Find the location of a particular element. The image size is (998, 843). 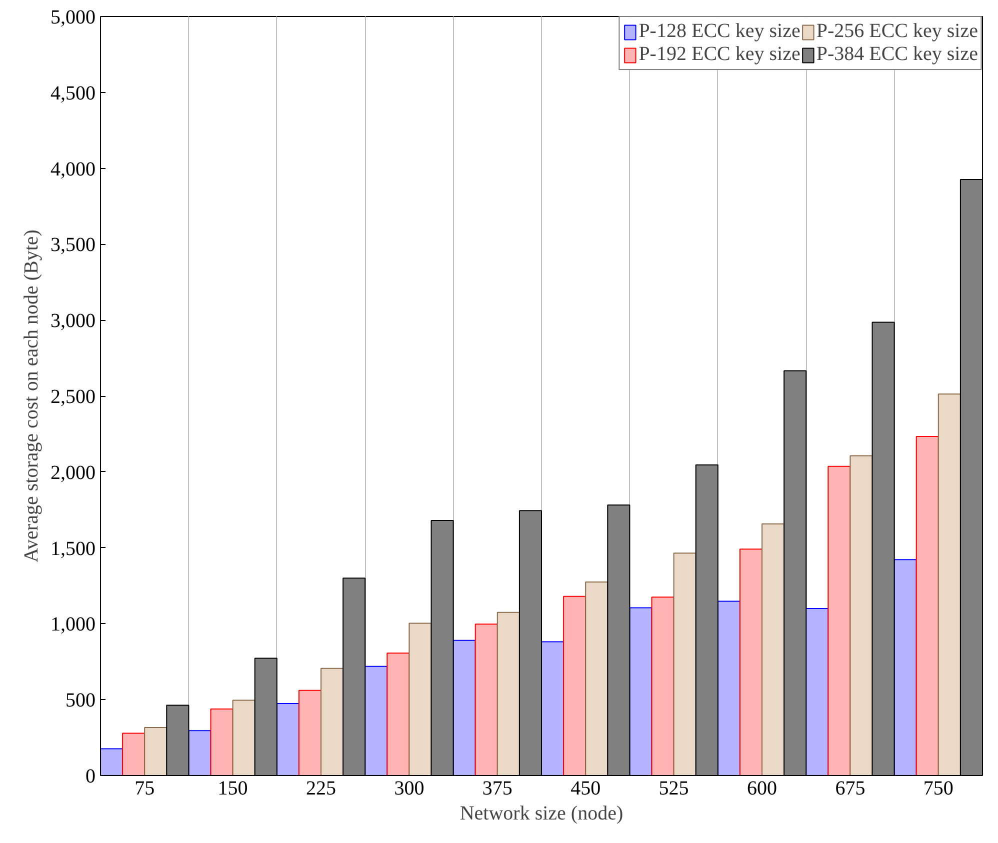

x-tick-label: 675 is located at coordinates (850, 789).